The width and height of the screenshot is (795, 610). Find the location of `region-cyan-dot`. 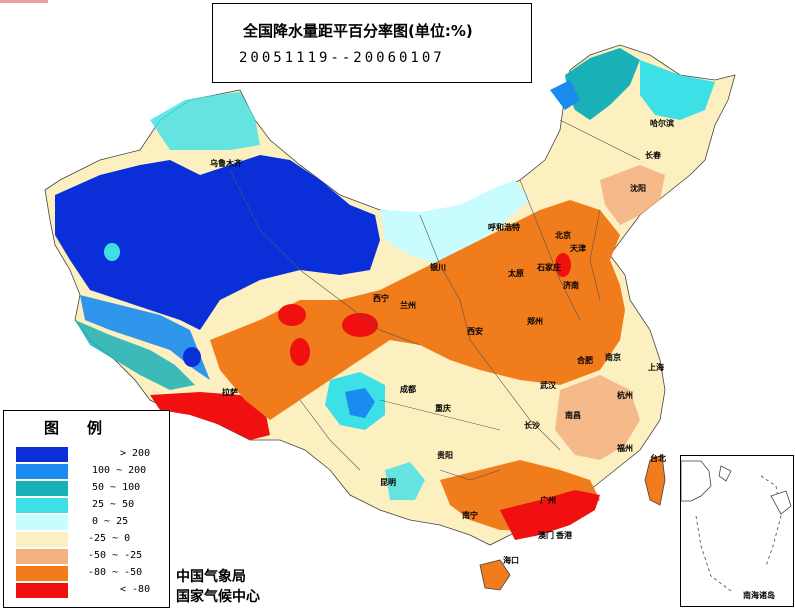

region-cyan-dot is located at coordinates (112, 252).